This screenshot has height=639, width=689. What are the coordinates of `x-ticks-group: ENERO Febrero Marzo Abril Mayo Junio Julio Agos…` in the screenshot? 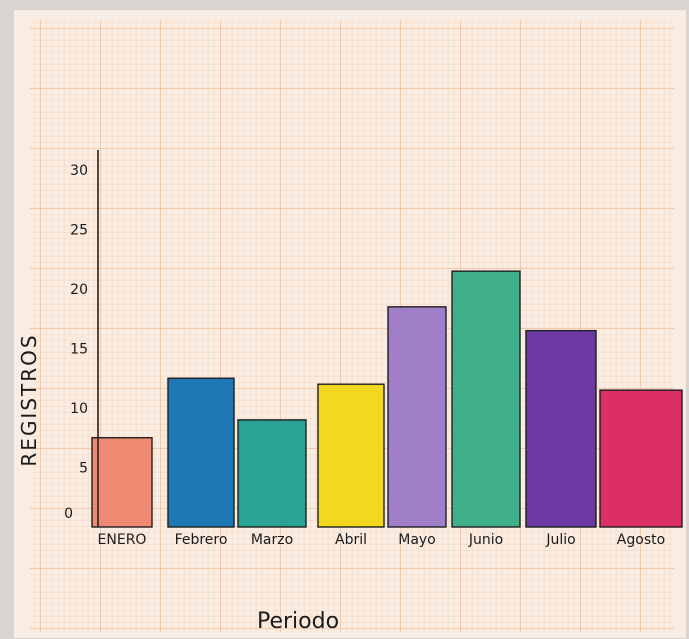 It's located at (382, 540).